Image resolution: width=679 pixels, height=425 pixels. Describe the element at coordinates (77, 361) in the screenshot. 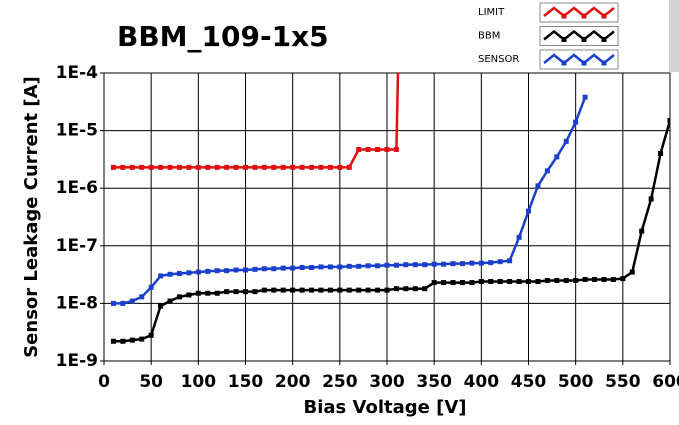

I see `y-tick-label: 1E-9` at that location.